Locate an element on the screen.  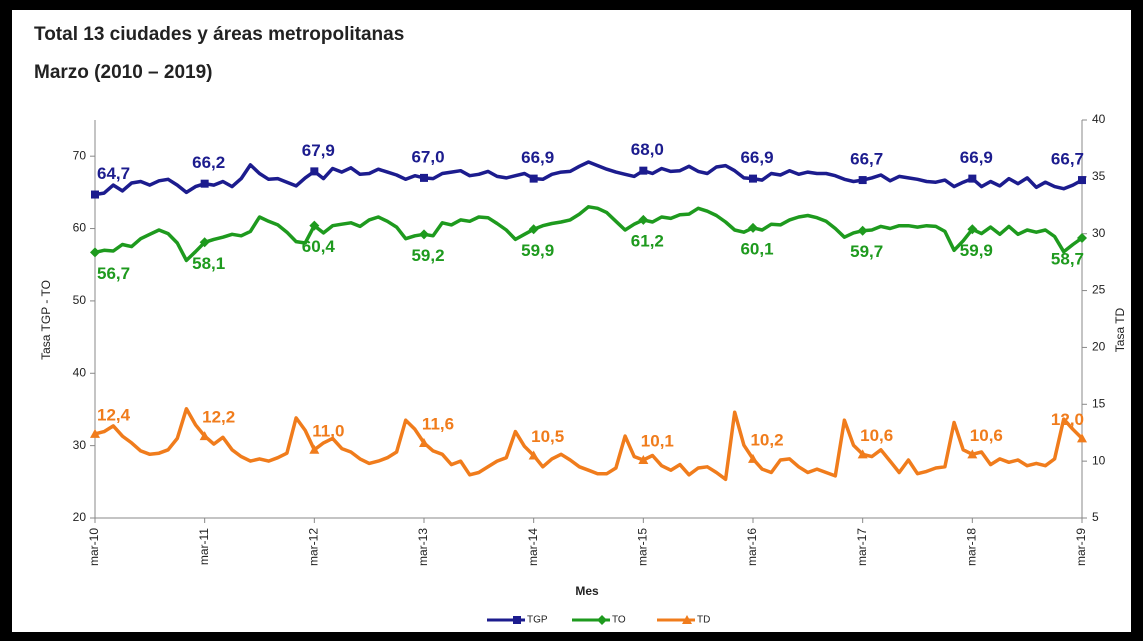
y2-tick-label: 20 is located at coordinates (1099, 347).